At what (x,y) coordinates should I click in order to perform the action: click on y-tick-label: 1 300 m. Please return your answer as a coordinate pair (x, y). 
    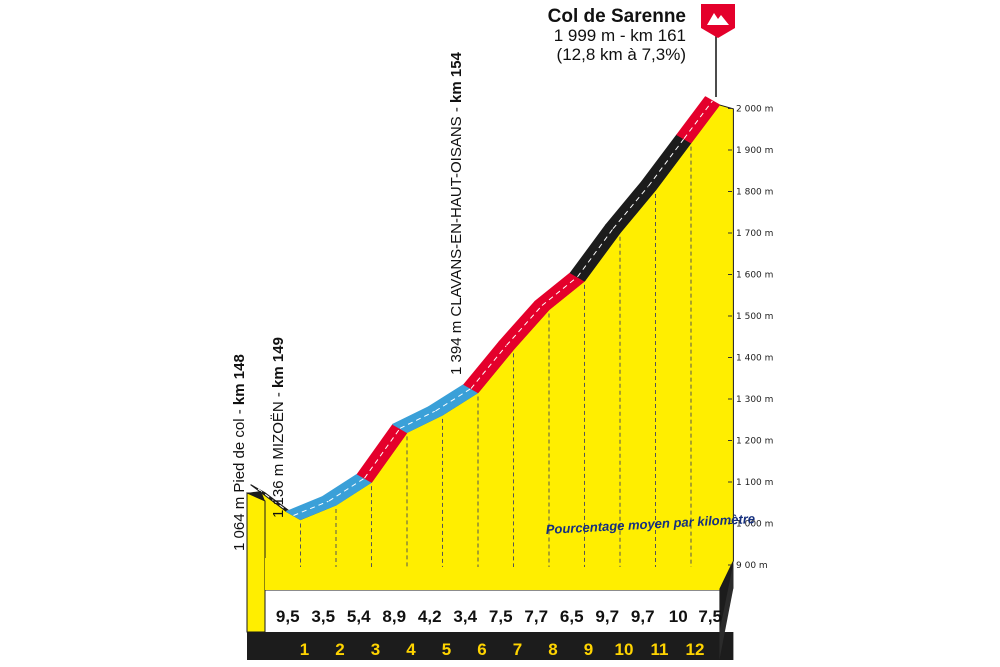
    Looking at the image, I should click on (754, 400).